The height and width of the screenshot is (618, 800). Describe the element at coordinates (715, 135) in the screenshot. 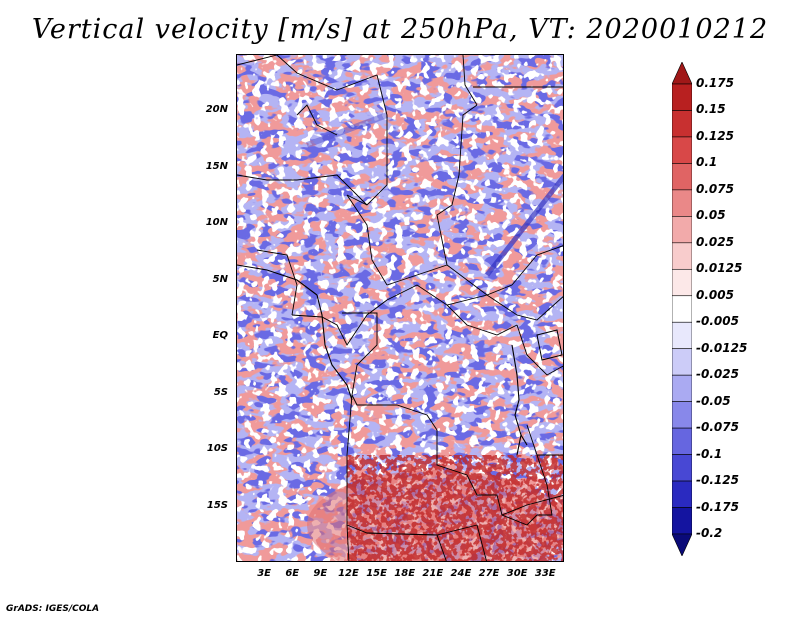

I see `colorbar-label: 0.125` at that location.